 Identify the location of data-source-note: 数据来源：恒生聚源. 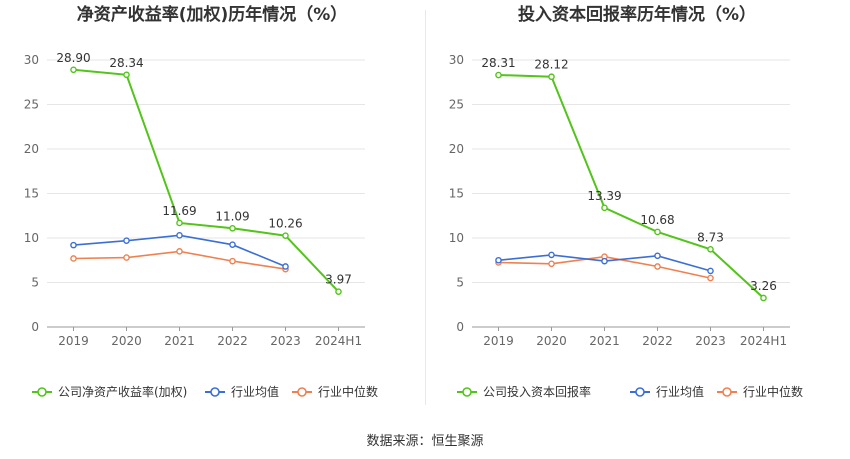
(425, 441).